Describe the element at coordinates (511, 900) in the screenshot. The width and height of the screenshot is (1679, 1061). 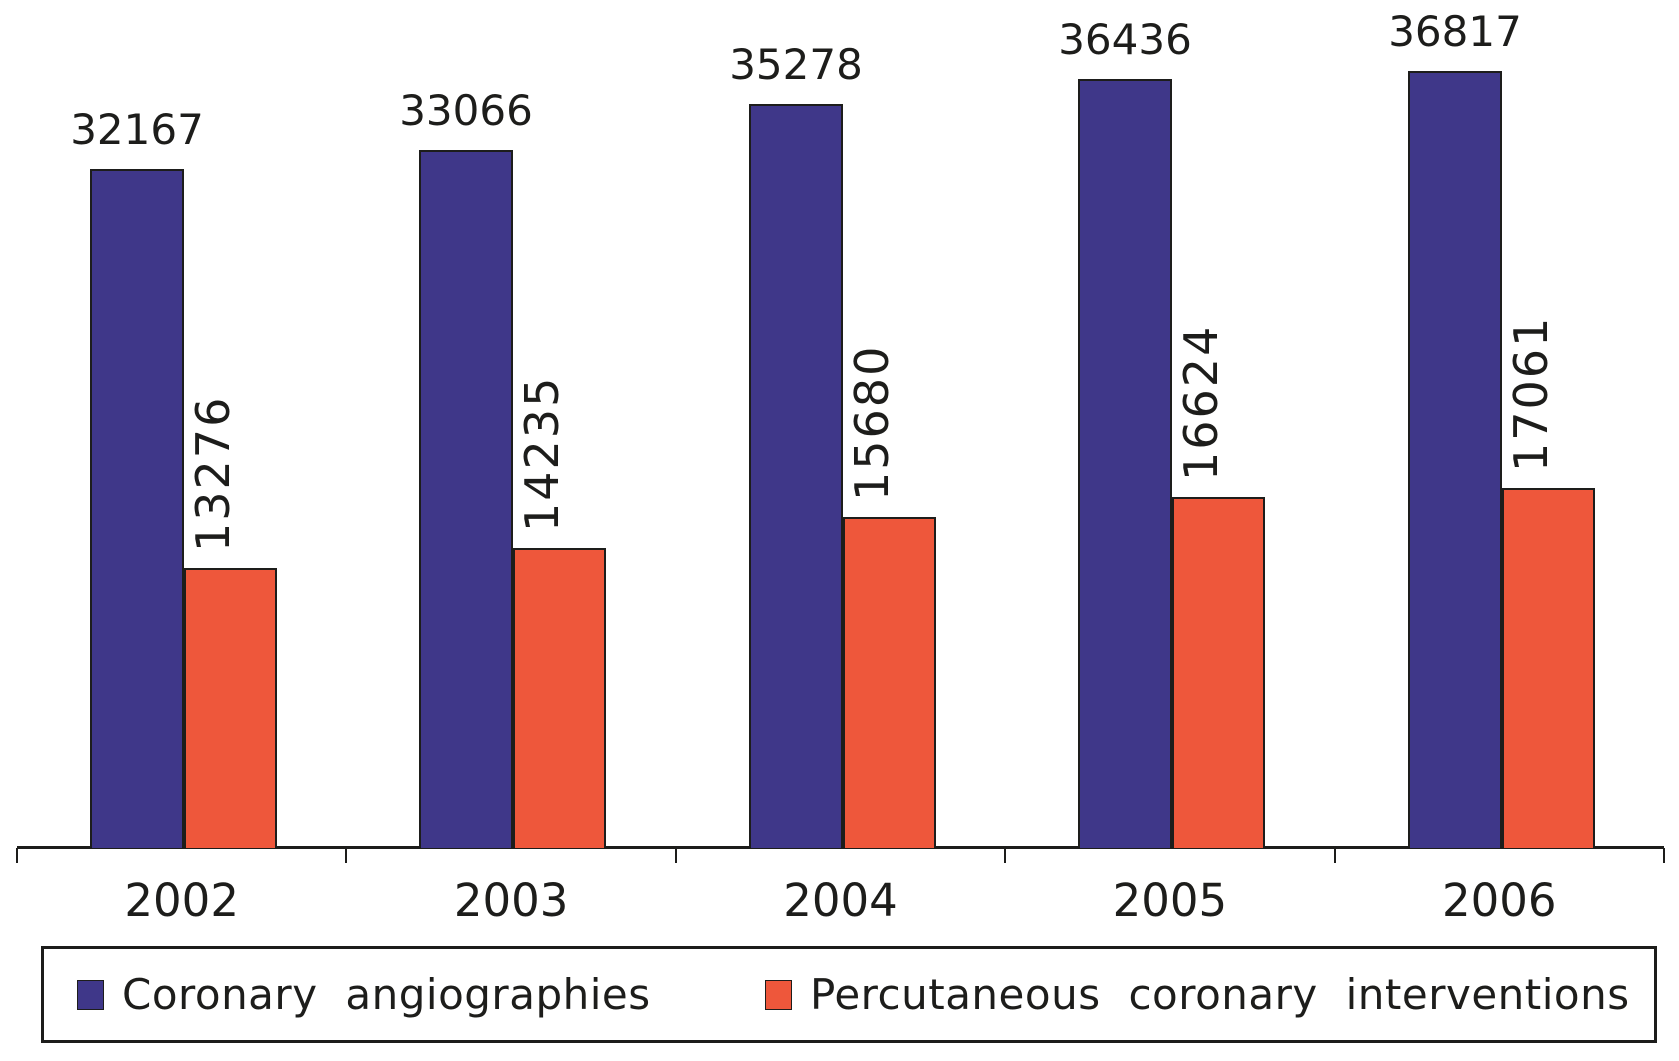
I see `x-axis-category-label: 2003` at that location.